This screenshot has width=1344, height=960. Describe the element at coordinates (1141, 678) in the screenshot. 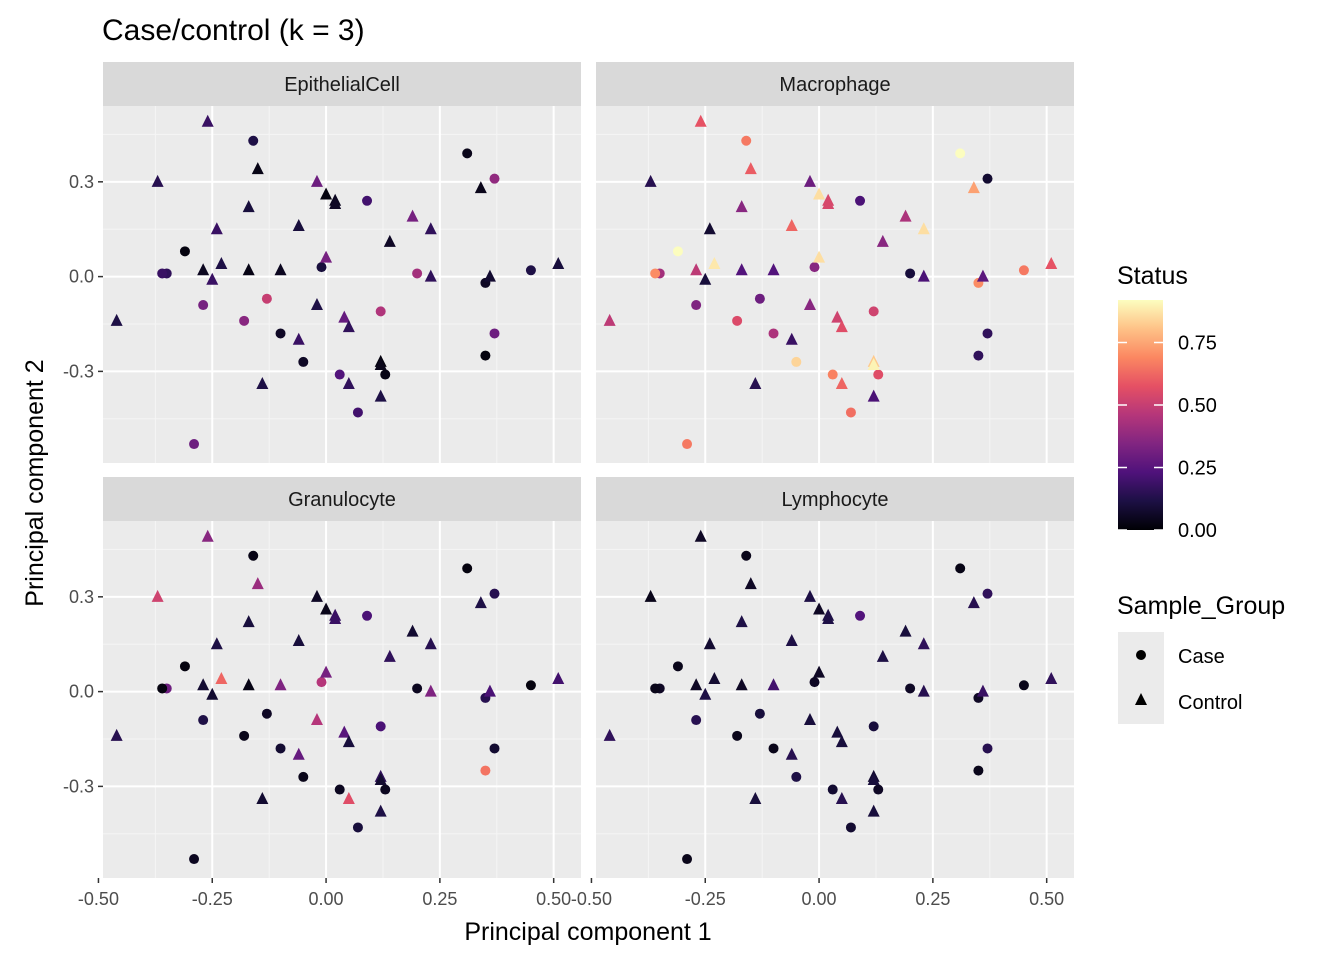

I see `group-legend-key-bg` at that location.